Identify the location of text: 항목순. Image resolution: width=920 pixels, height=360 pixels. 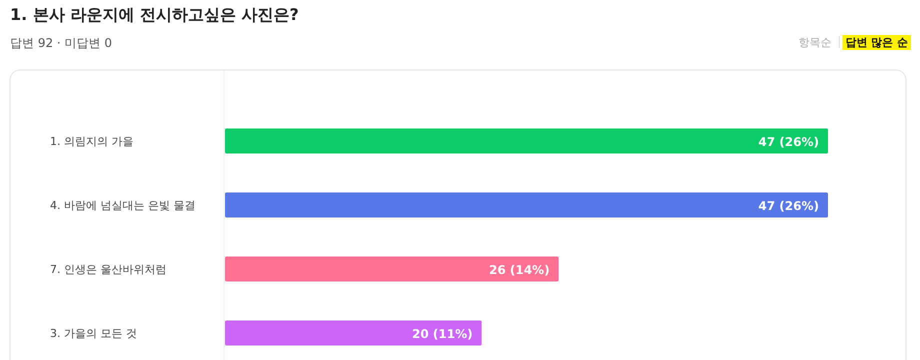
(815, 42).